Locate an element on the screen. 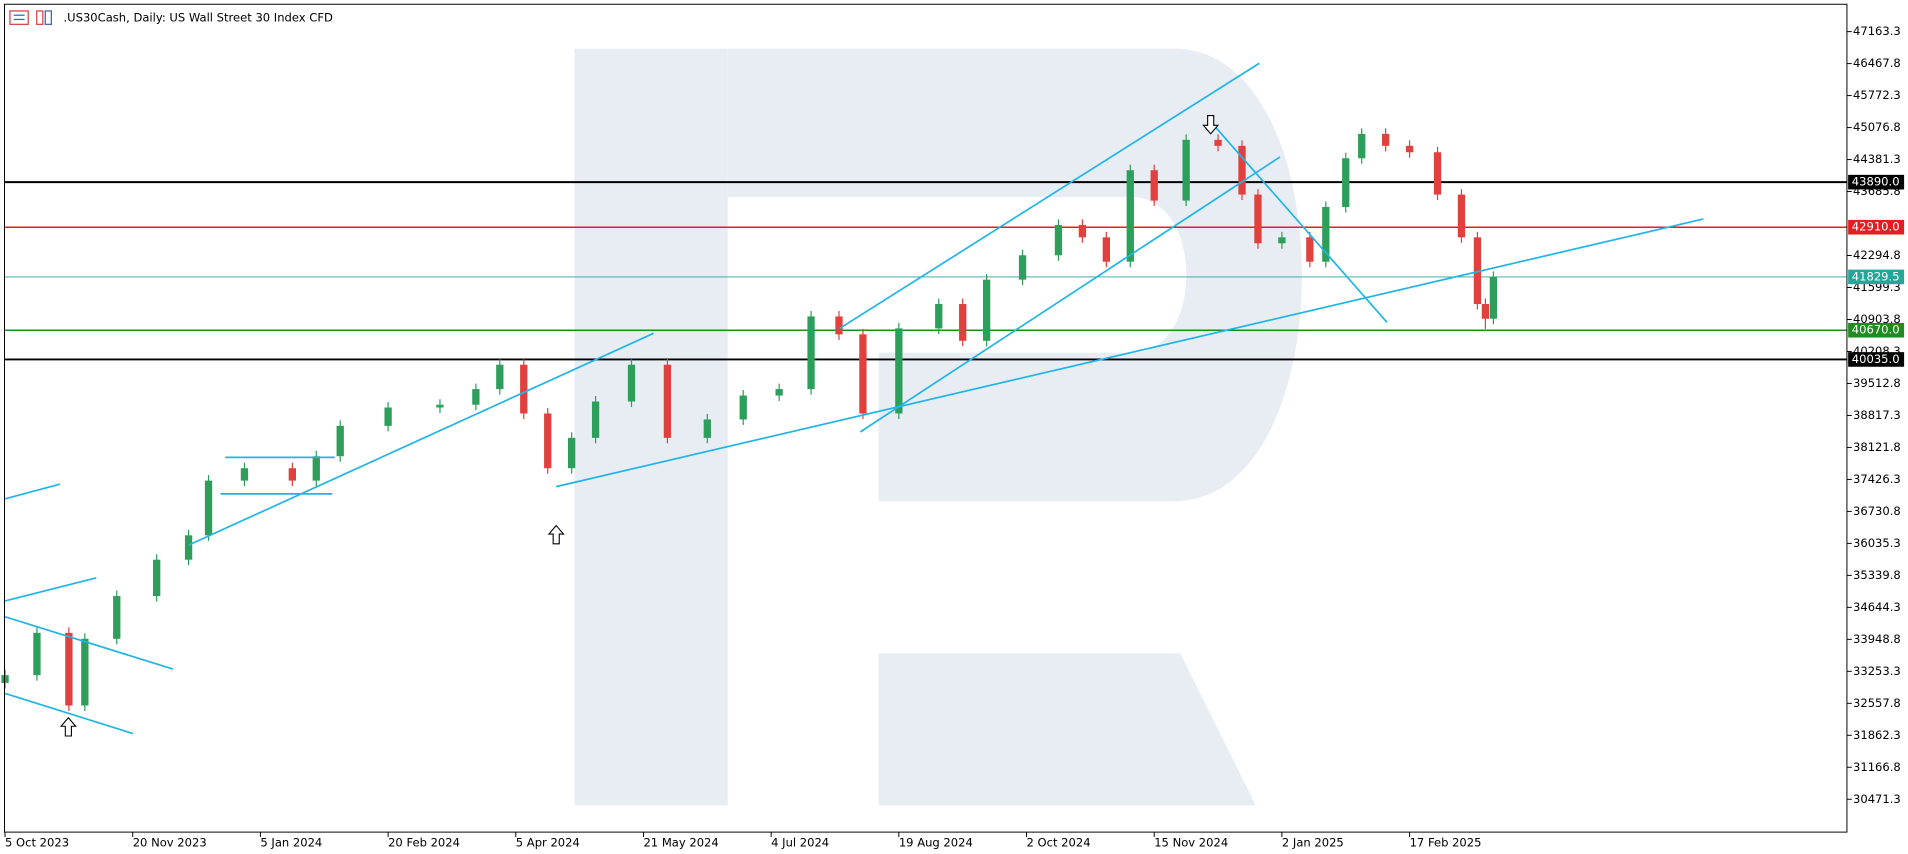  level-label: 40035.0 is located at coordinates (1876, 359).